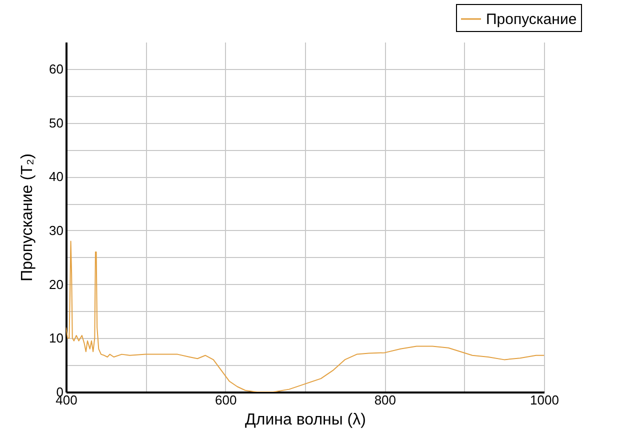 This screenshot has width=624, height=436. What do you see at coordinates (385, 400) in the screenshot?
I see `x-tick-label: 800` at bounding box center [385, 400].